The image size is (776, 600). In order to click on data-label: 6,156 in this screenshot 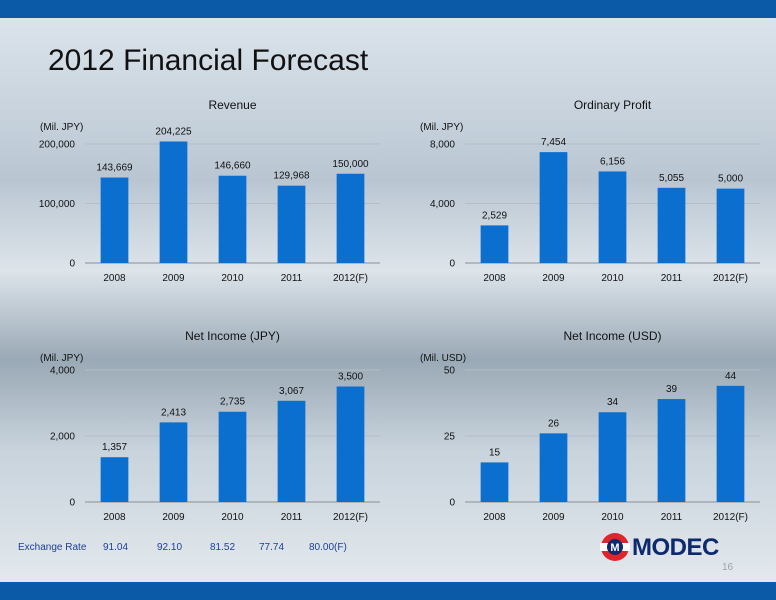, I will do `click(612, 161)`.